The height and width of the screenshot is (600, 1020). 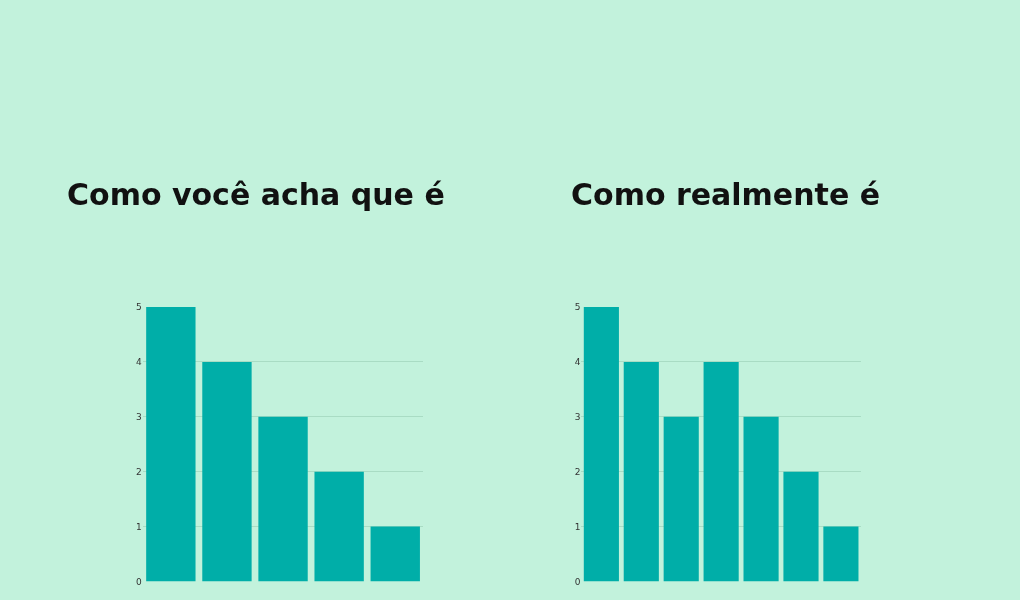 What do you see at coordinates (726, 194) in the screenshot?
I see `chart-title: Como realmente é` at bounding box center [726, 194].